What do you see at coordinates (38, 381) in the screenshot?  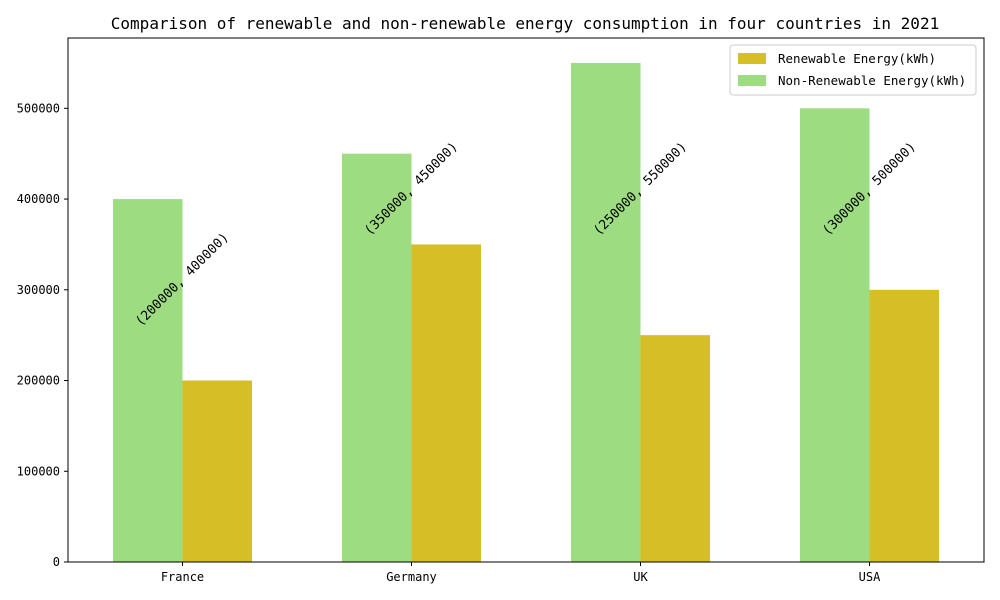 I see `y-tick-label: 200000` at bounding box center [38, 381].